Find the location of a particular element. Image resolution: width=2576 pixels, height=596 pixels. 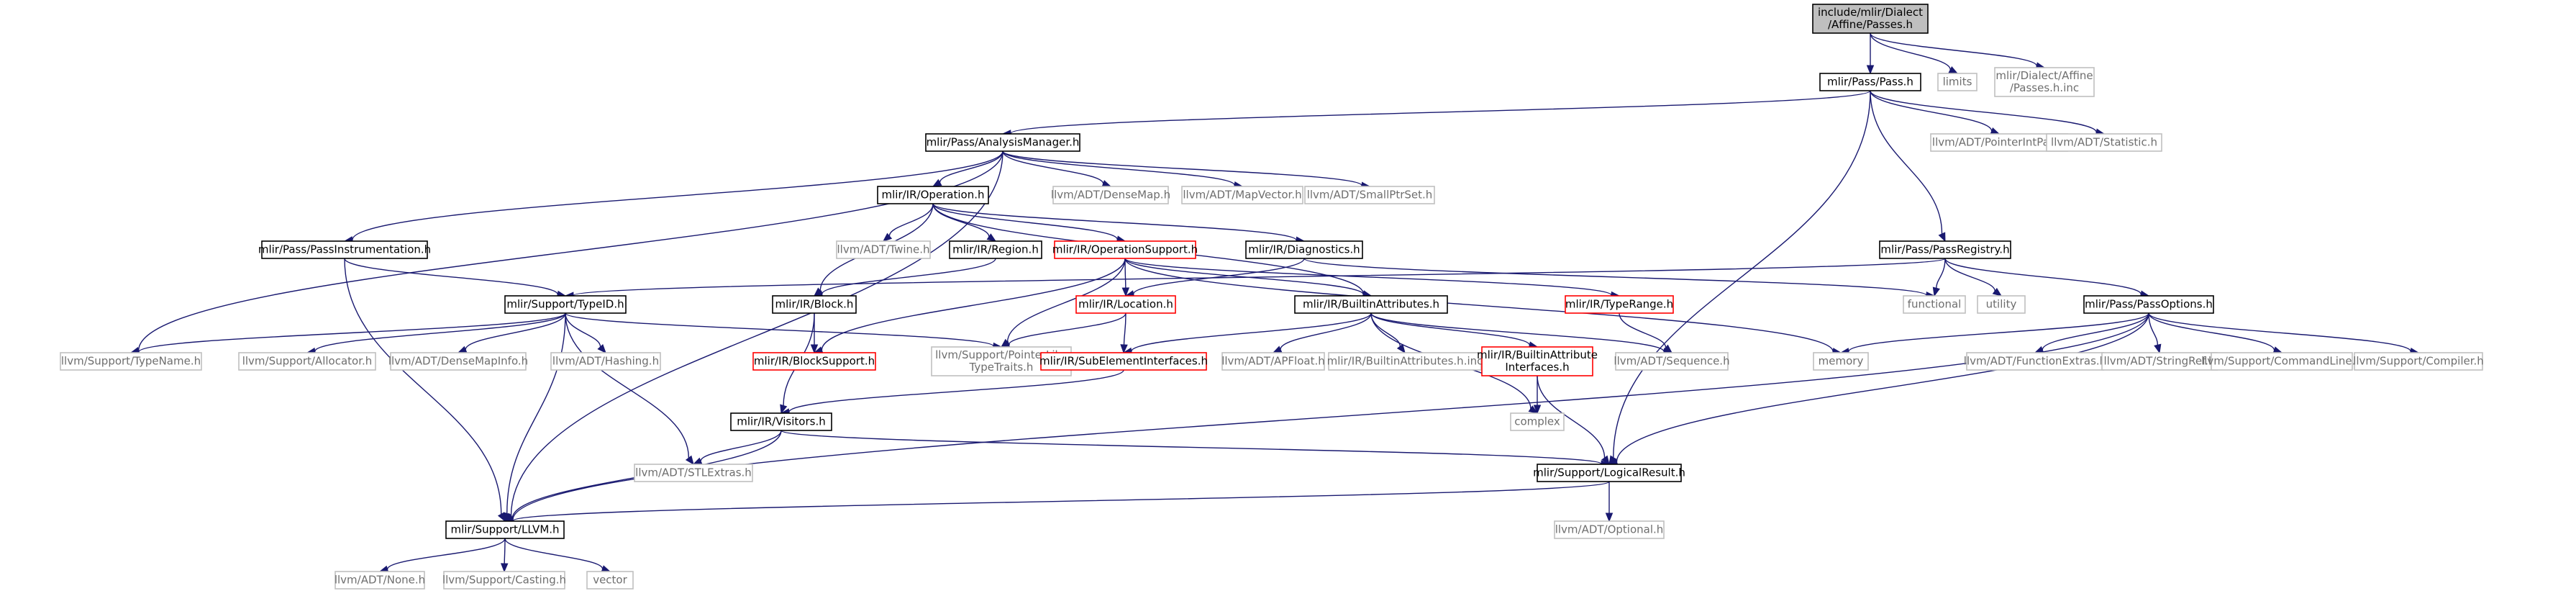

edge-pi-to-typeid is located at coordinates (455, 278).